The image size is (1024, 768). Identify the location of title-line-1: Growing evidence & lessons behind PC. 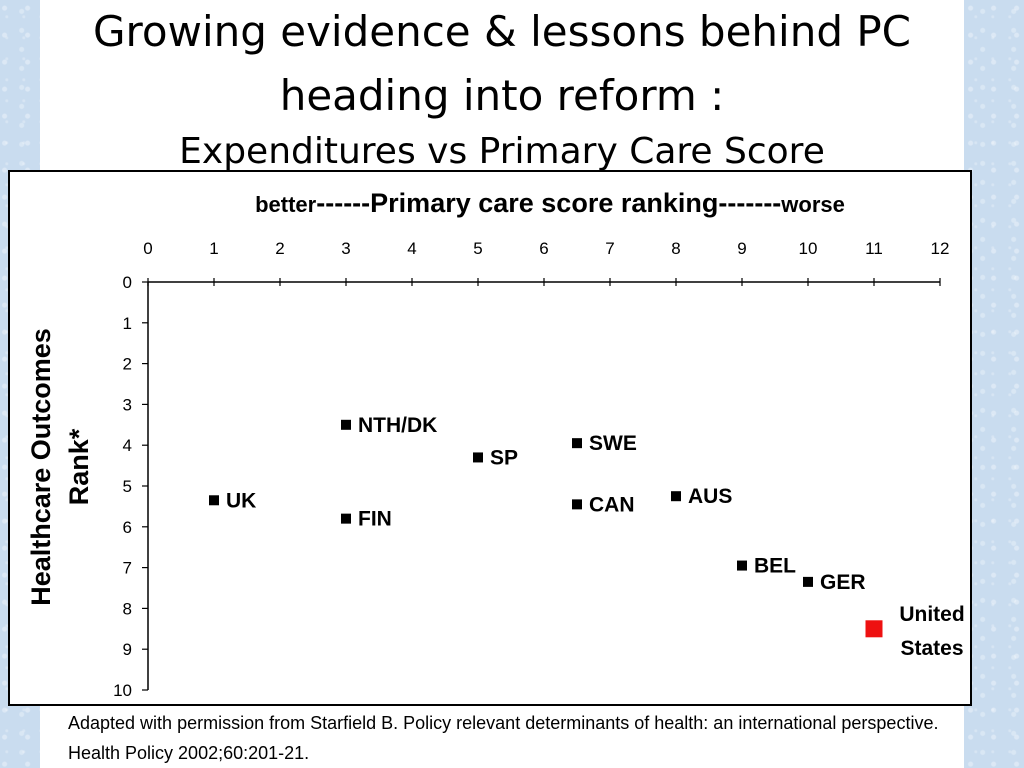
(502, 31).